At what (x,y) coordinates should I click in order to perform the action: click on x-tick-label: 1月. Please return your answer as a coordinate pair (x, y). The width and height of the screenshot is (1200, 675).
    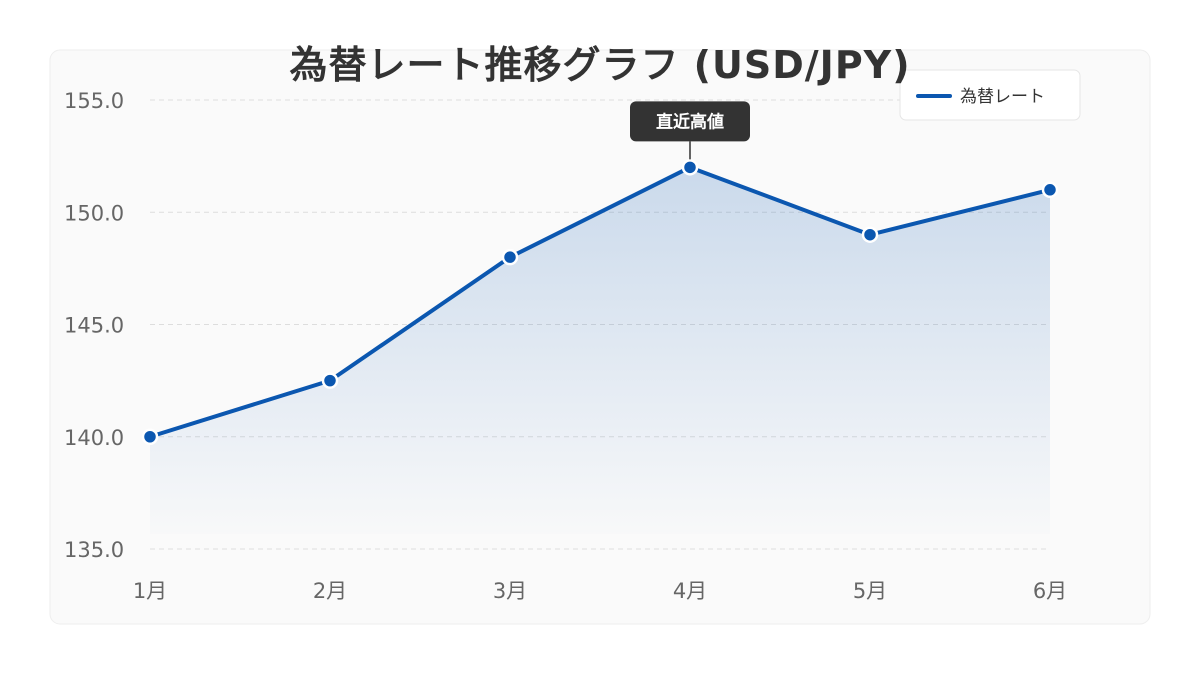
    Looking at the image, I should click on (150, 591).